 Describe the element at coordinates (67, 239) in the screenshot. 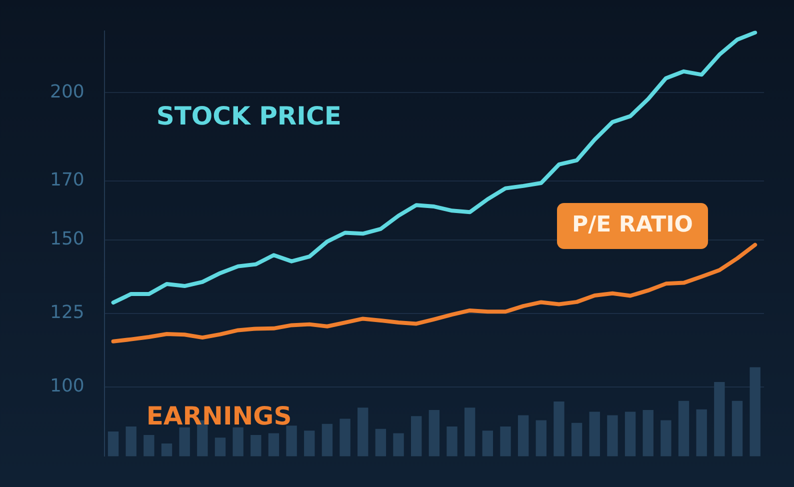

I see `y-tick-label: 150` at that location.